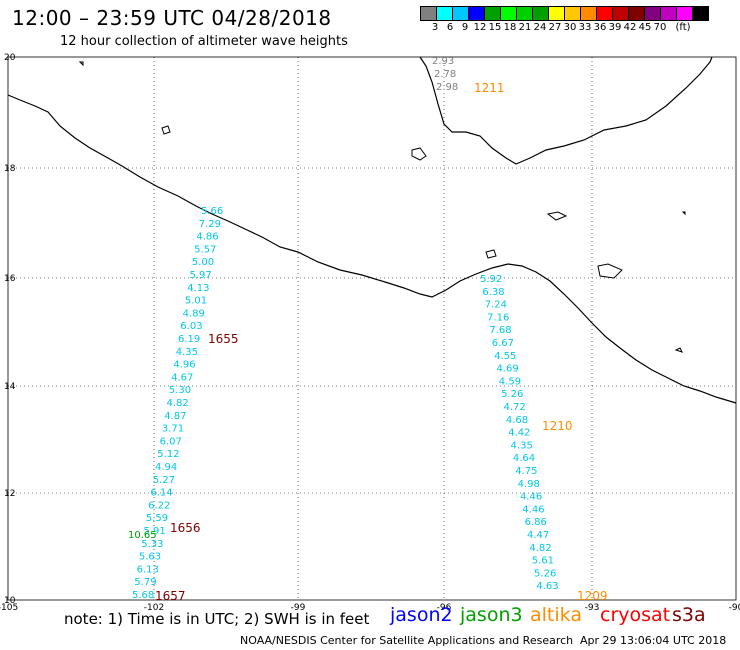  I want to click on color-scale-labels: 3 6 9 12 15 18 21 24 27 30 33 36 39 42 45 70 (ft), so click(580, 29).